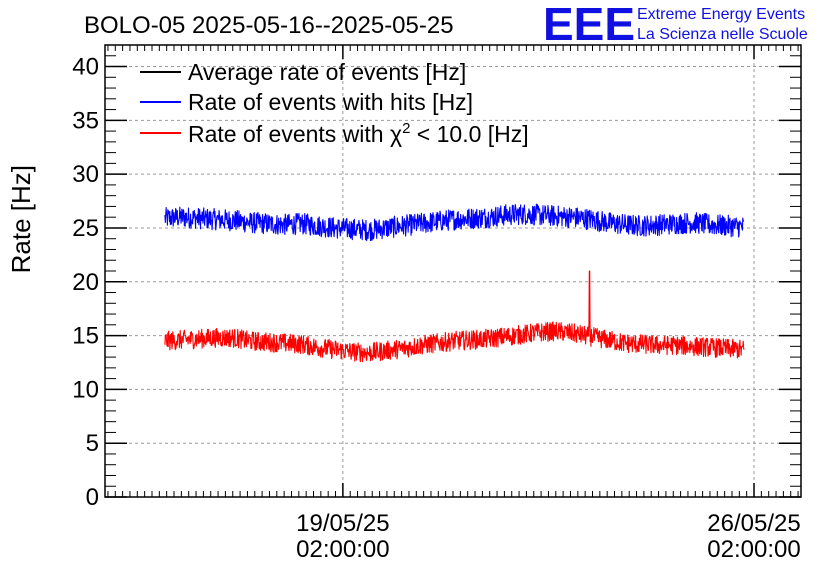  I want to click on y-tick-label: 35, so click(85, 120).